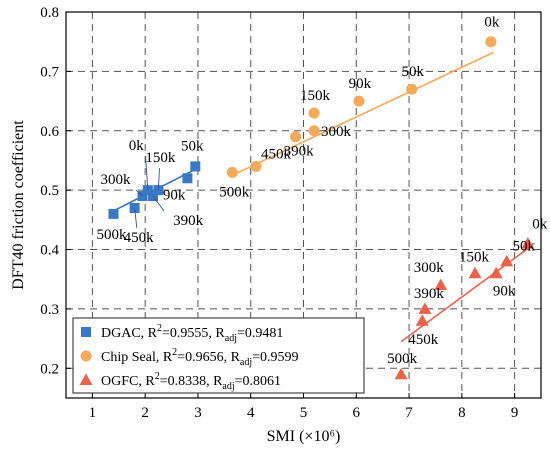 This screenshot has width=550, height=456. I want to click on y-axis-title: DFT40 friction coefficient, so click(18, 205).